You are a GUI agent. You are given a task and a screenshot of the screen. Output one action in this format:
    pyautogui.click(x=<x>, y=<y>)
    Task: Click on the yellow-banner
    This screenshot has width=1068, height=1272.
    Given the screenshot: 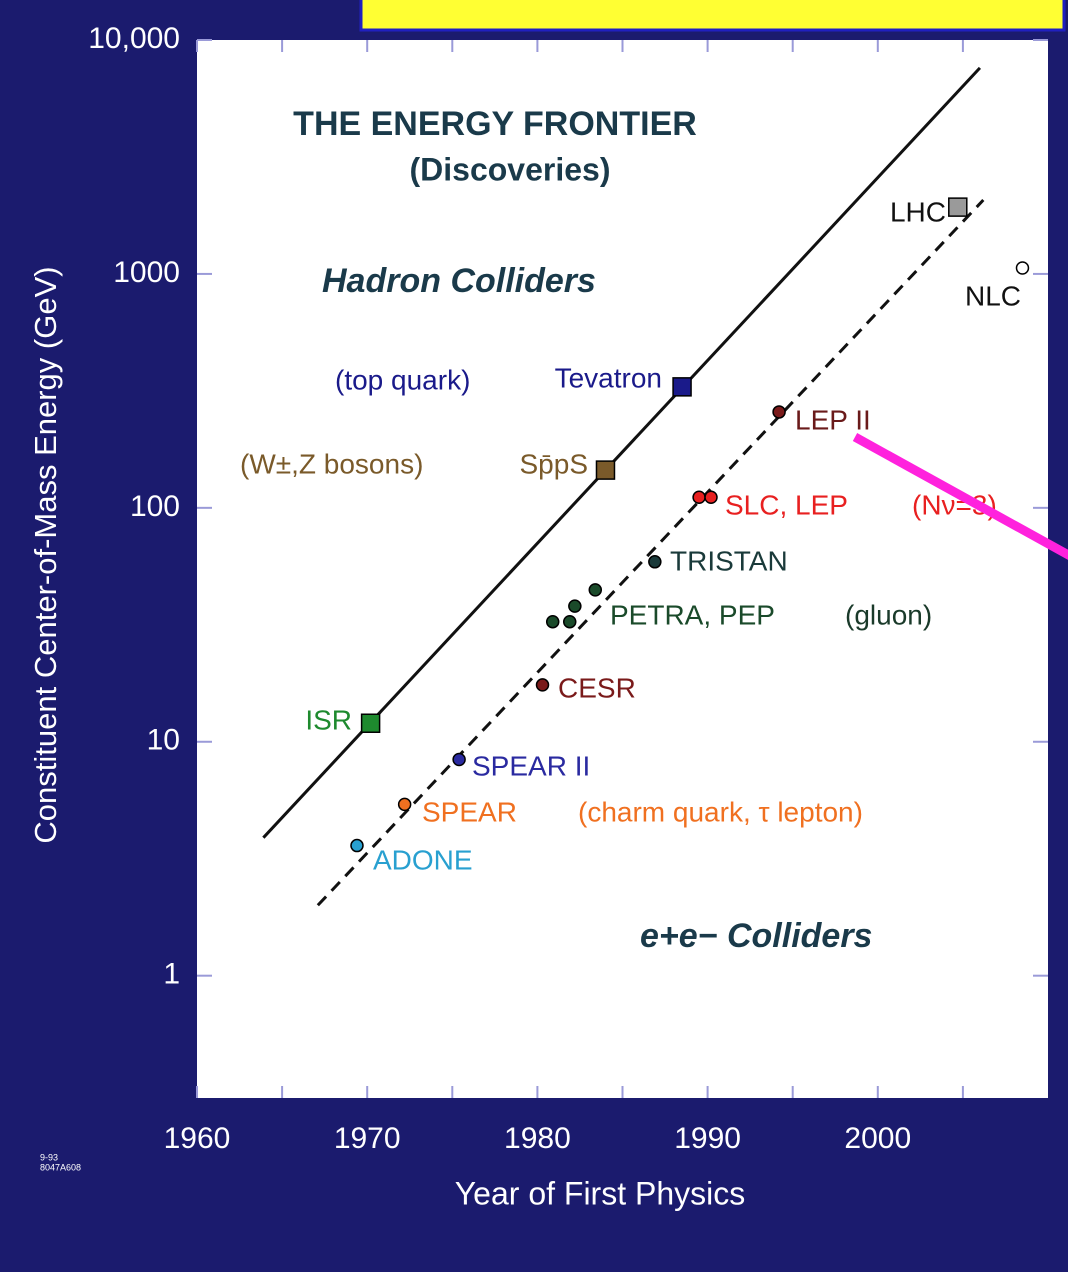 What is the action you would take?
    pyautogui.click(x=712, y=16)
    